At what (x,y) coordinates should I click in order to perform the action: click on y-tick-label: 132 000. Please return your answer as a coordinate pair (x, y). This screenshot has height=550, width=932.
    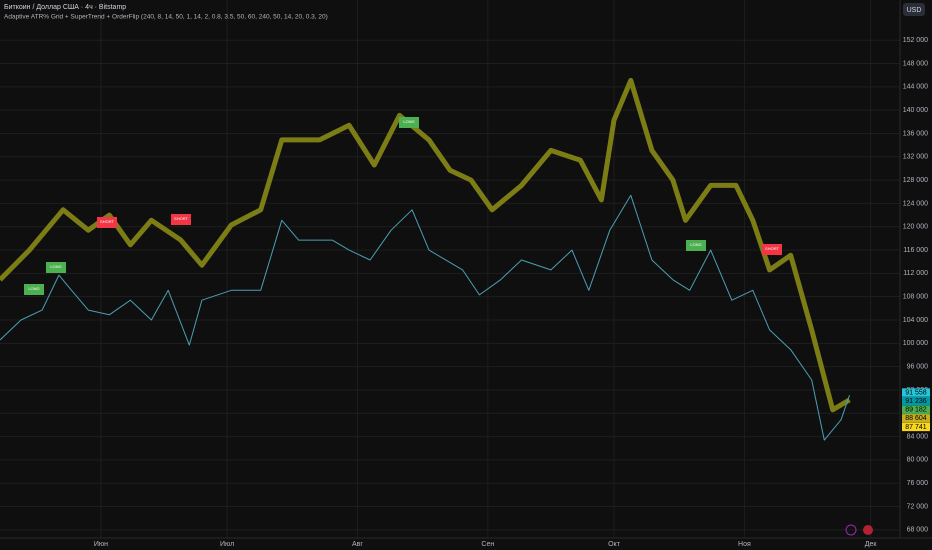
    Looking at the image, I should click on (915, 157).